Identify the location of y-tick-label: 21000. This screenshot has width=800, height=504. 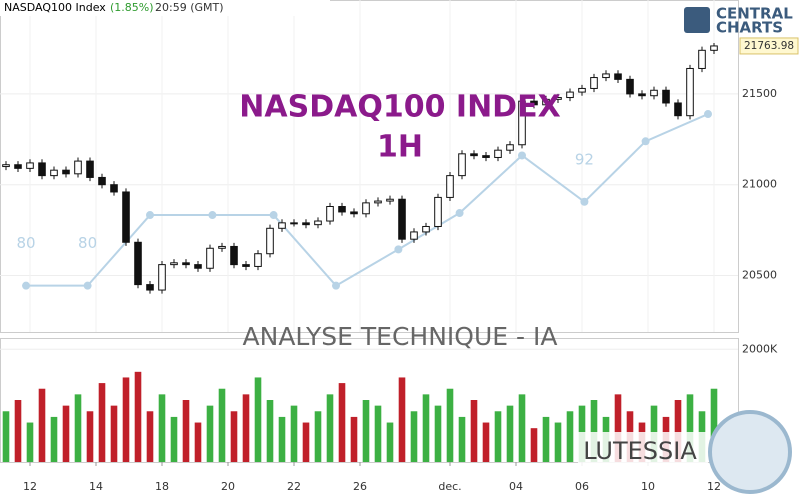
(759, 184).